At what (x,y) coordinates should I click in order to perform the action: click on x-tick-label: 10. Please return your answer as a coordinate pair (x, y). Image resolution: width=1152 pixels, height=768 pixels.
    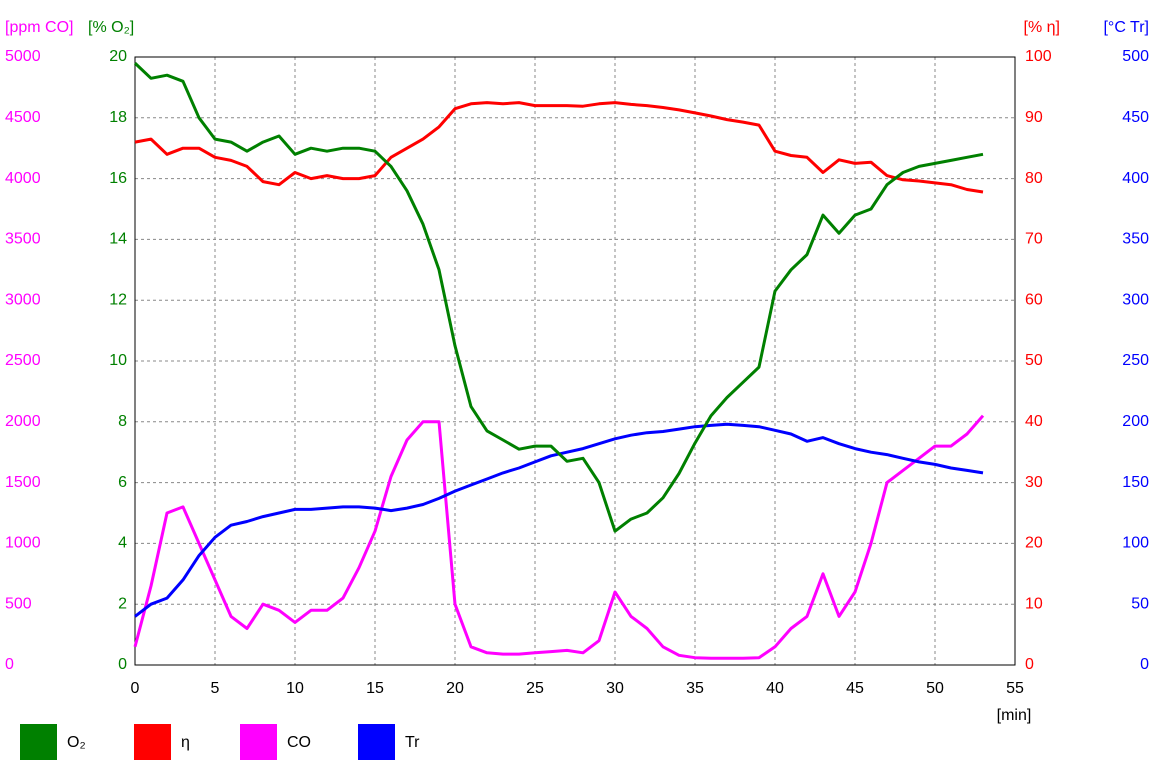
    Looking at the image, I should click on (295, 688).